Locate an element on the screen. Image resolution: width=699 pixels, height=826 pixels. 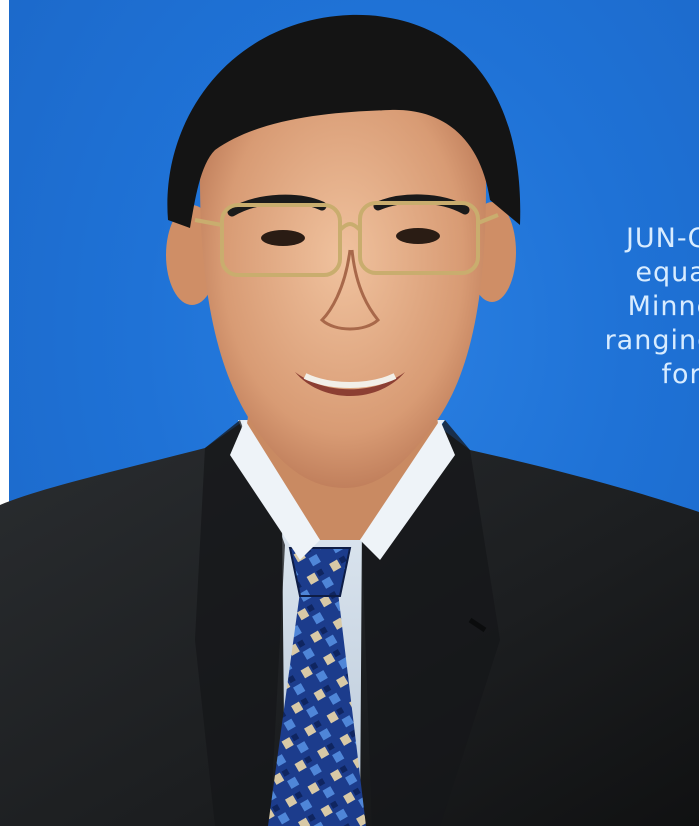
caption-line: form is located at coordinates (680, 374).